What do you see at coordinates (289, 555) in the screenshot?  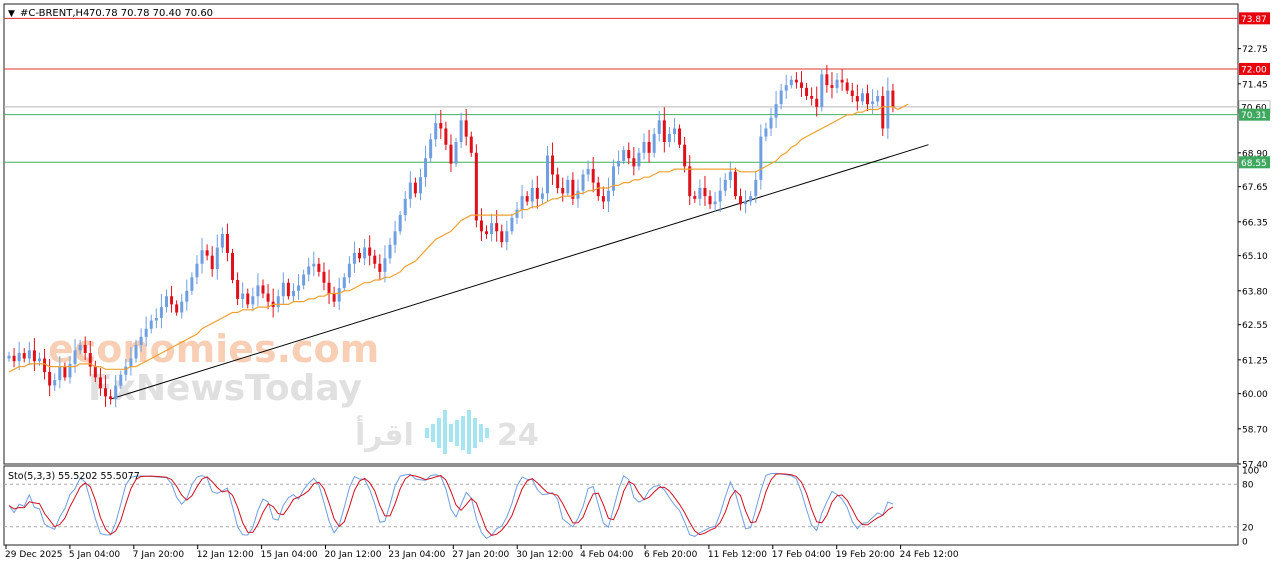 I see `x-tick-label: 15 Jan 04:00` at bounding box center [289, 555].